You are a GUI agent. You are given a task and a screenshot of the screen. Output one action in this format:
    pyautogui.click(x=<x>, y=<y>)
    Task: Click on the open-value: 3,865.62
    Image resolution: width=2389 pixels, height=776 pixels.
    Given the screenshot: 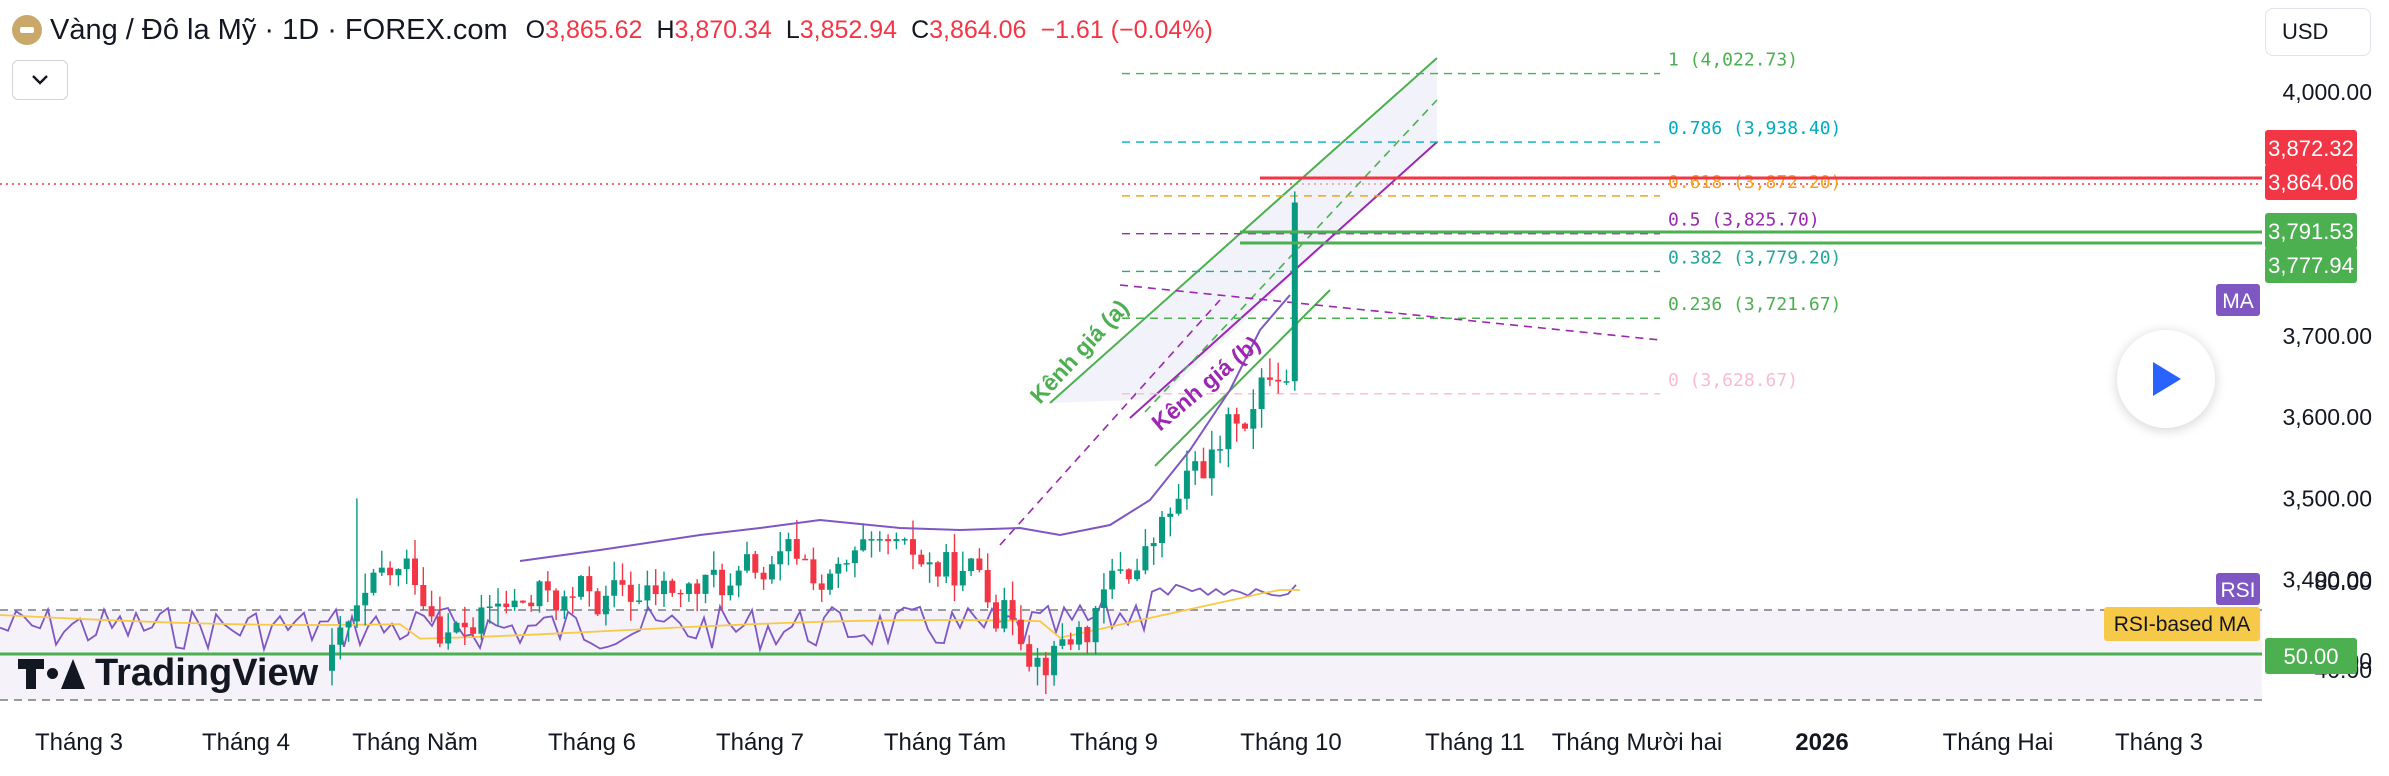 What is the action you would take?
    pyautogui.click(x=594, y=29)
    